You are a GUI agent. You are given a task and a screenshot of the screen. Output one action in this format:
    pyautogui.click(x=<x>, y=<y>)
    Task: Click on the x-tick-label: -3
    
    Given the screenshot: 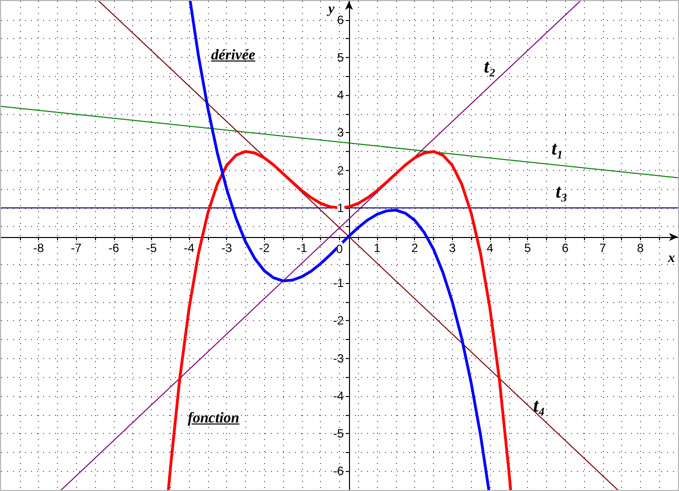 What is the action you would take?
    pyautogui.click(x=226, y=248)
    